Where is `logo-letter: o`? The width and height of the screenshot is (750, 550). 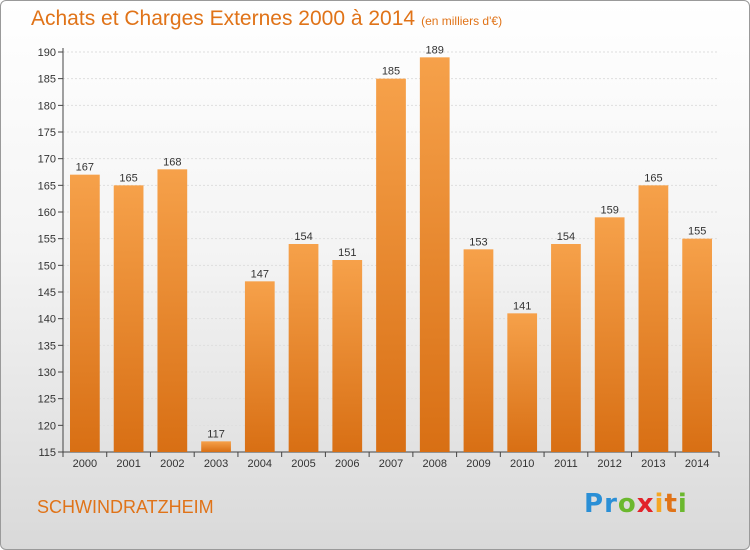 logo-letter: o is located at coordinates (627, 504).